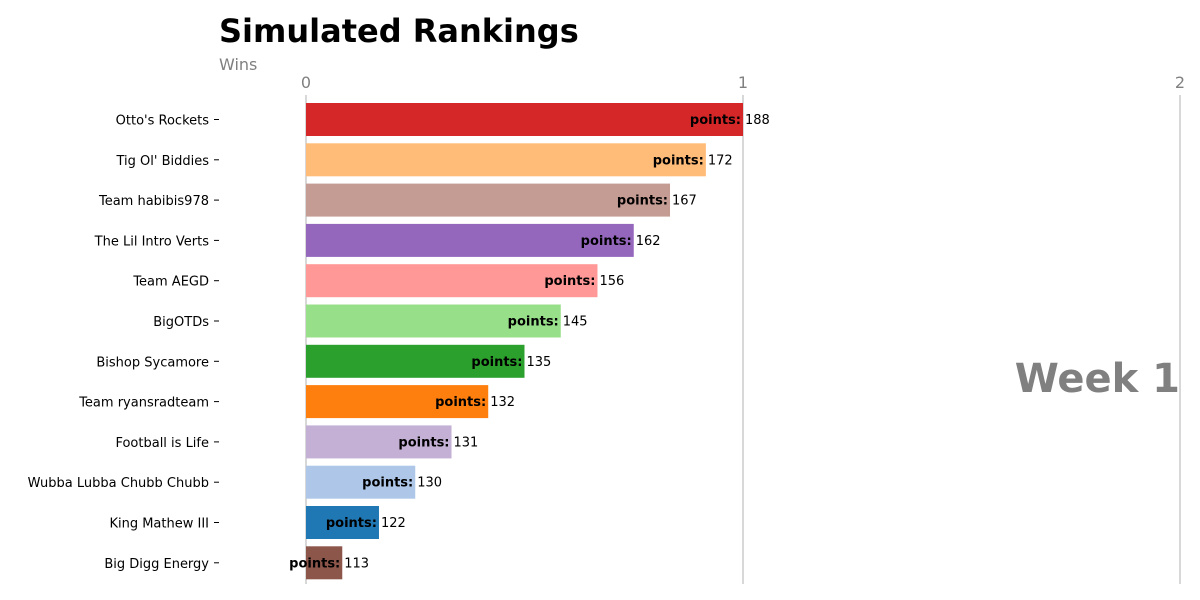 This screenshot has height=600, width=1200. What do you see at coordinates (156, 564) in the screenshot?
I see `y-tick-label: Big Digg Energy` at bounding box center [156, 564].